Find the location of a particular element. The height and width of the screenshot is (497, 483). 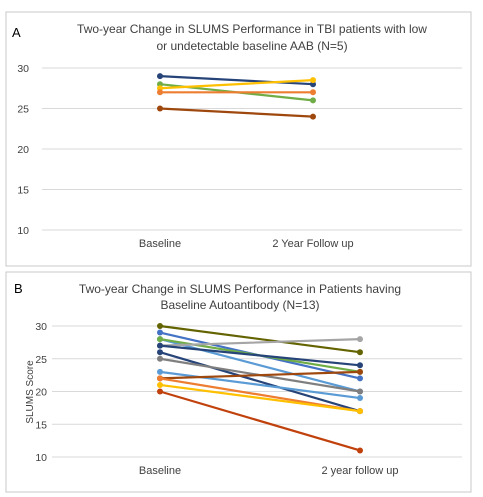

panel-b-y-tick-label: 25 is located at coordinates (41, 360).